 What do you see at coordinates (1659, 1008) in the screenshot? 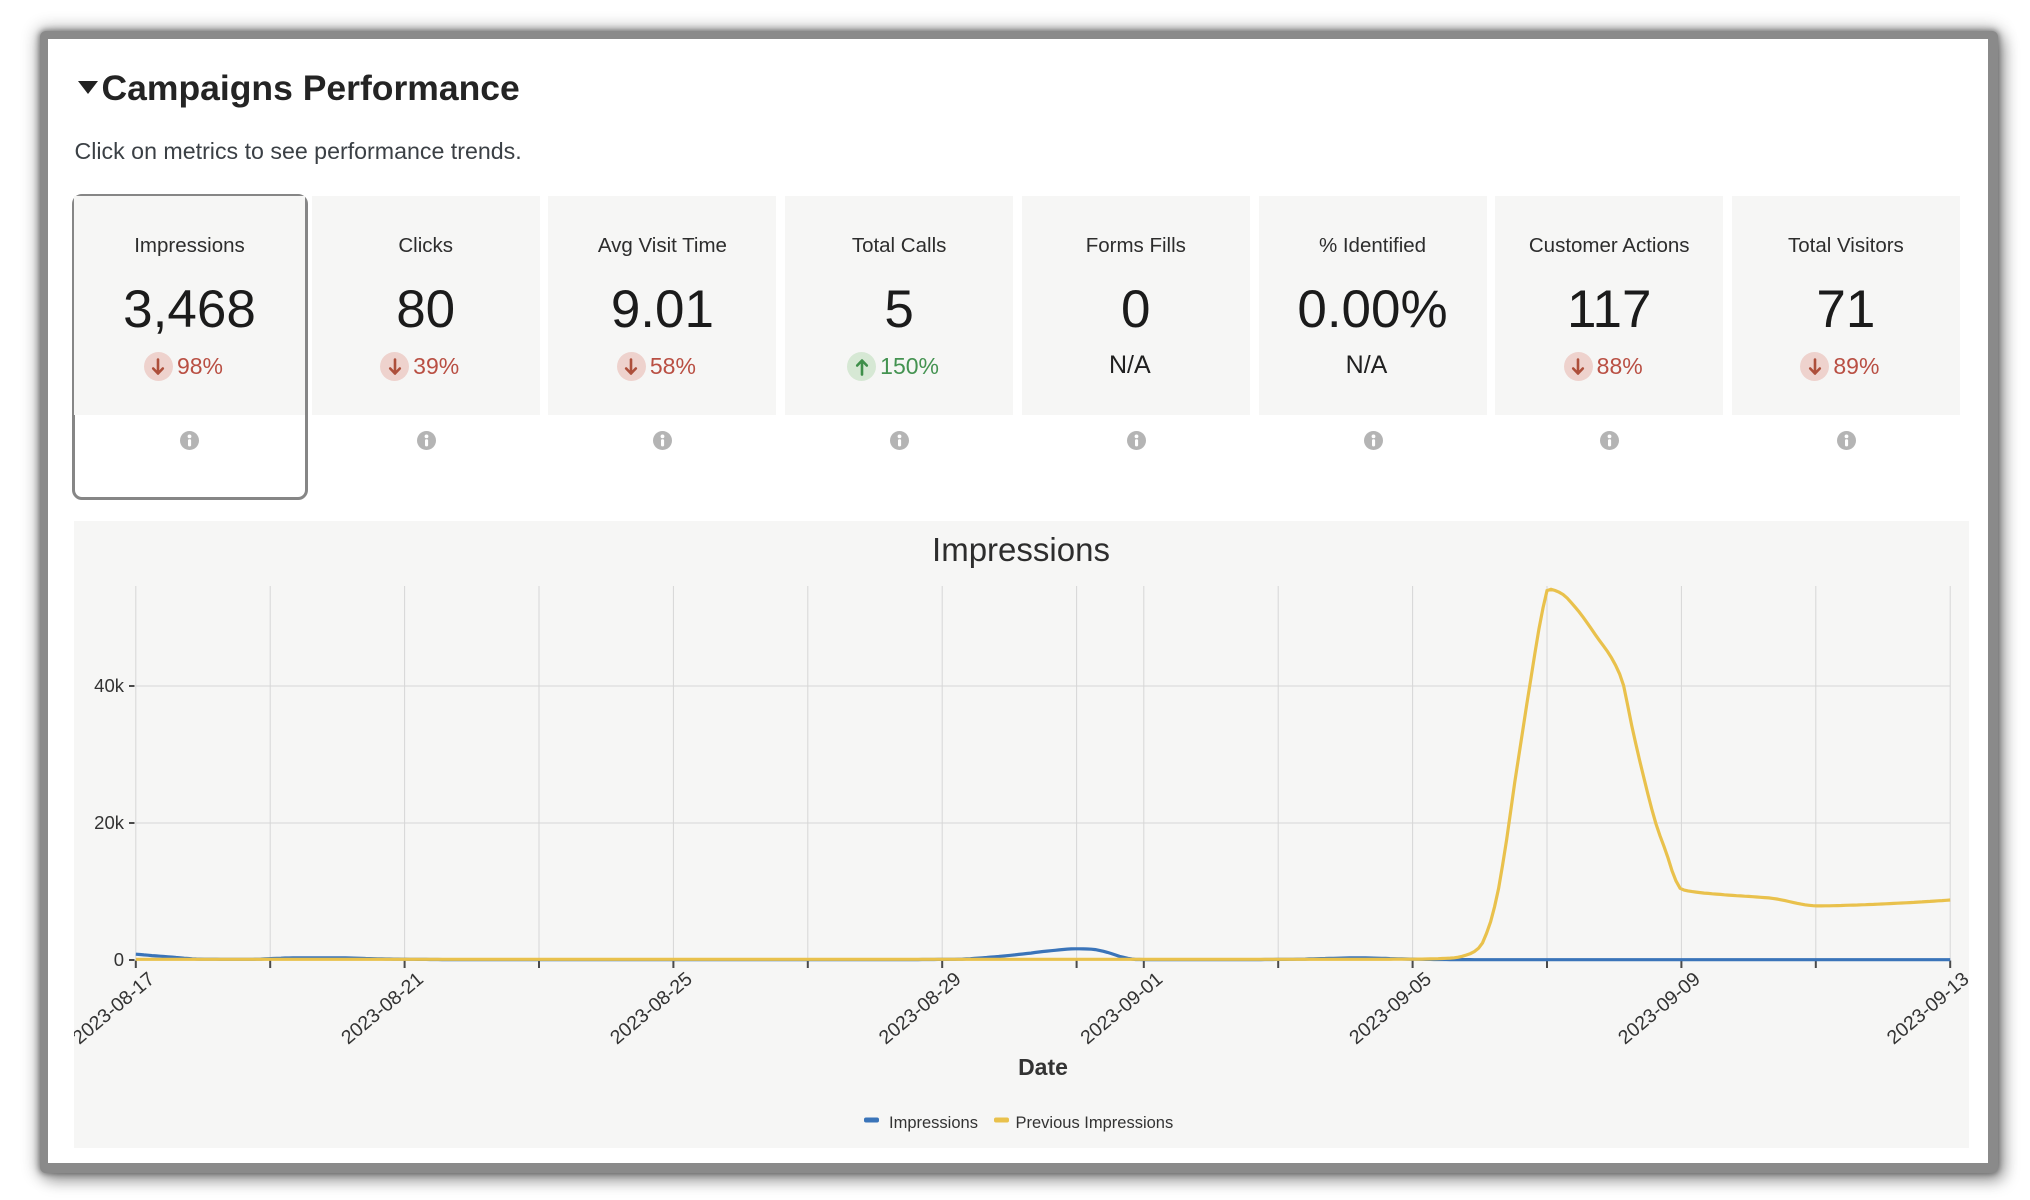
I see `svg-text: 2023-09-09` at bounding box center [1659, 1008].